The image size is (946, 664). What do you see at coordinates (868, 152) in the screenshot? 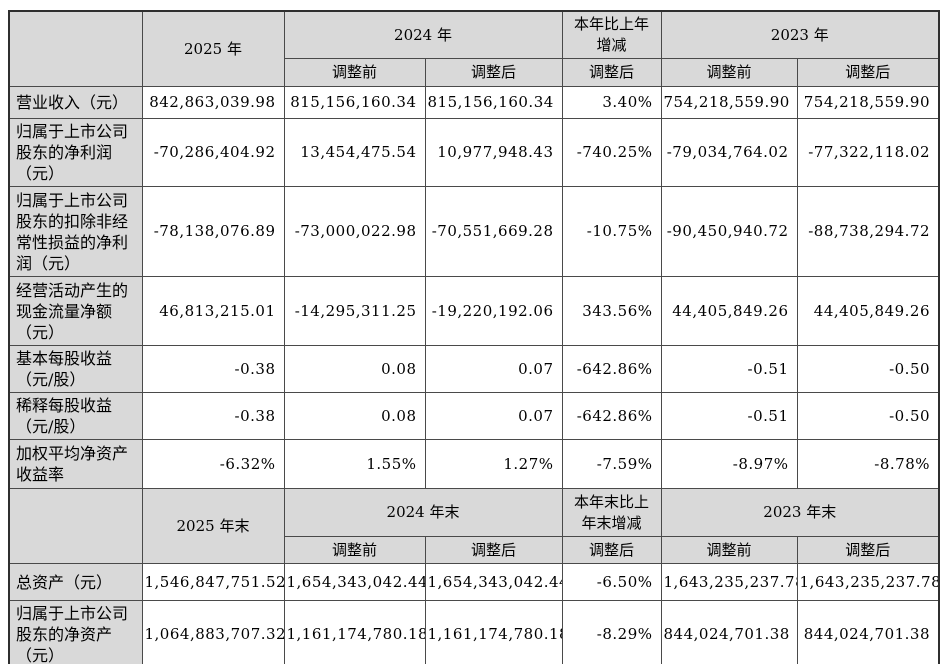
I see `value-cell: -77,322,118.02` at bounding box center [868, 152].